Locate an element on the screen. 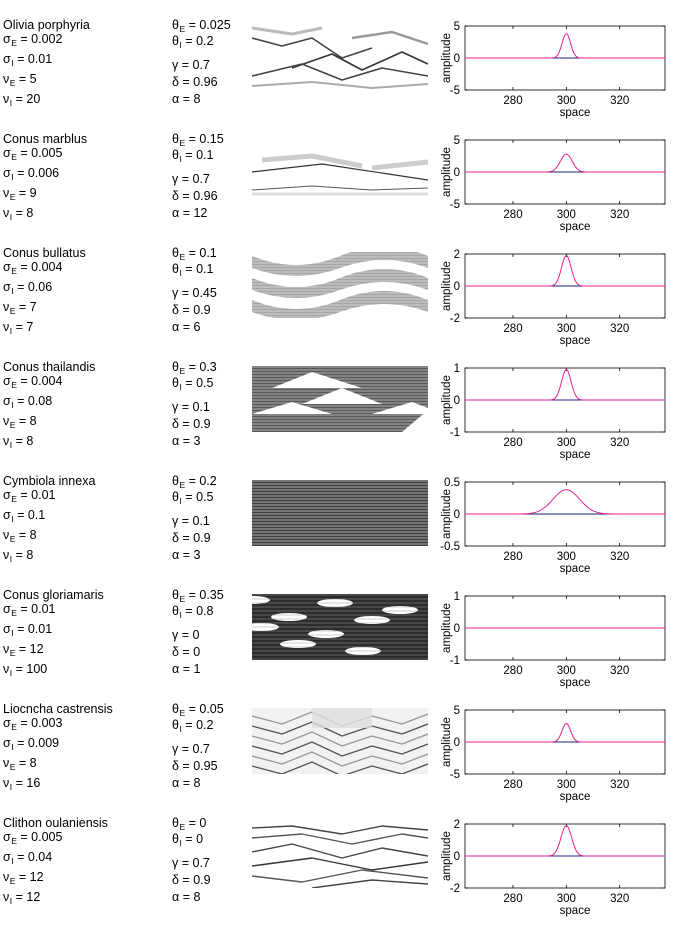  theta-e-value: 0.025 is located at coordinates (215, 25).